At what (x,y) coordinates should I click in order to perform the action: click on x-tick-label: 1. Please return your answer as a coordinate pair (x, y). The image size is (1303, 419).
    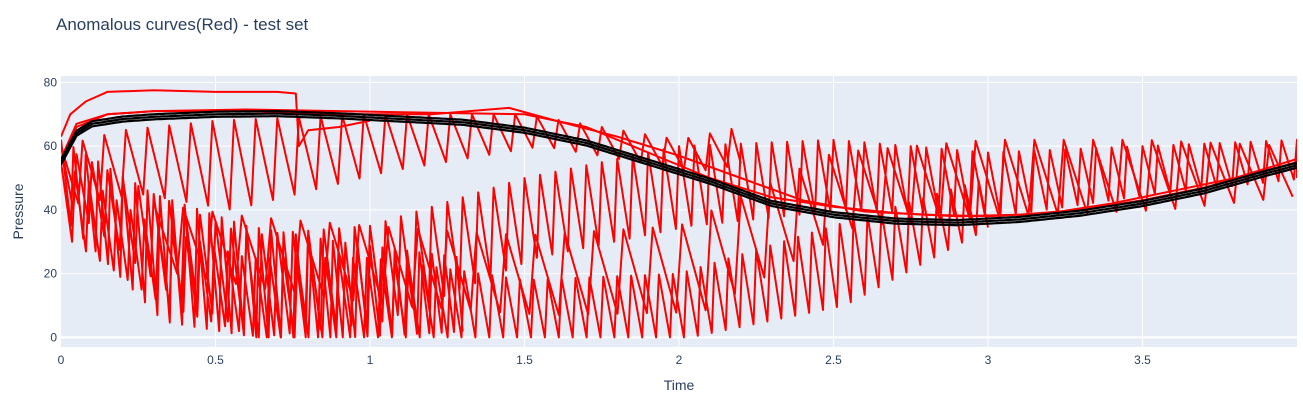
    Looking at the image, I should click on (370, 360).